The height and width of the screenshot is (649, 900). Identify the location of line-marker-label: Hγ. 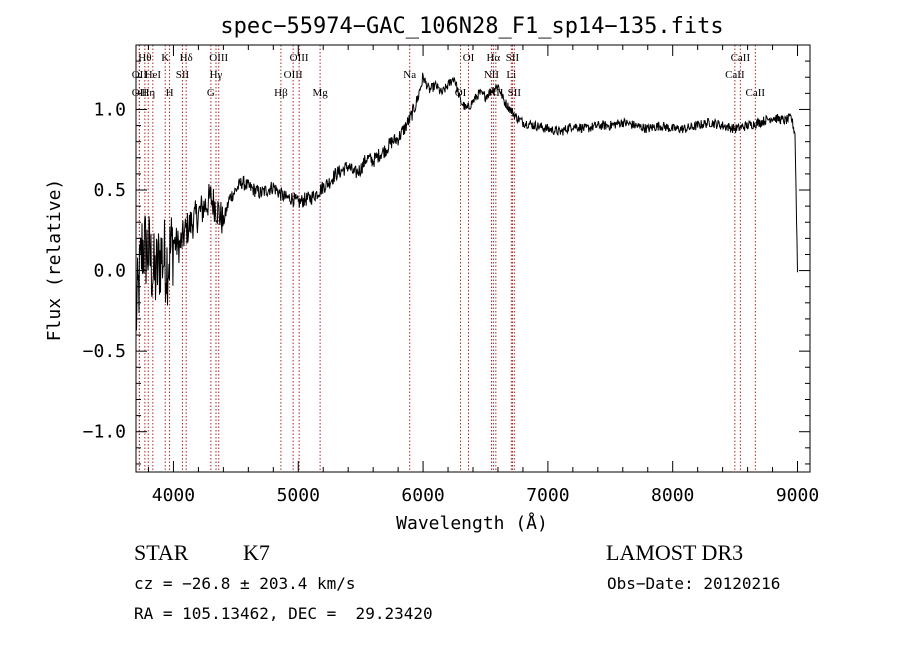
(216, 75).